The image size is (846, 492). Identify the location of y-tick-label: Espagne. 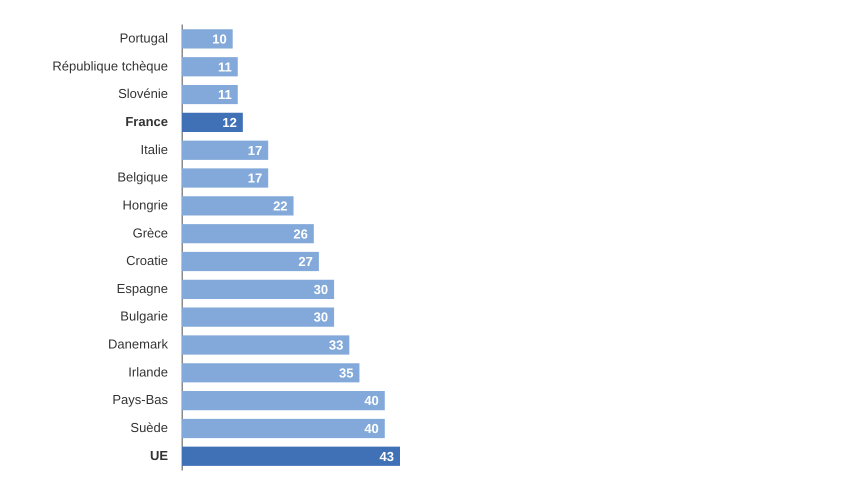
(142, 288).